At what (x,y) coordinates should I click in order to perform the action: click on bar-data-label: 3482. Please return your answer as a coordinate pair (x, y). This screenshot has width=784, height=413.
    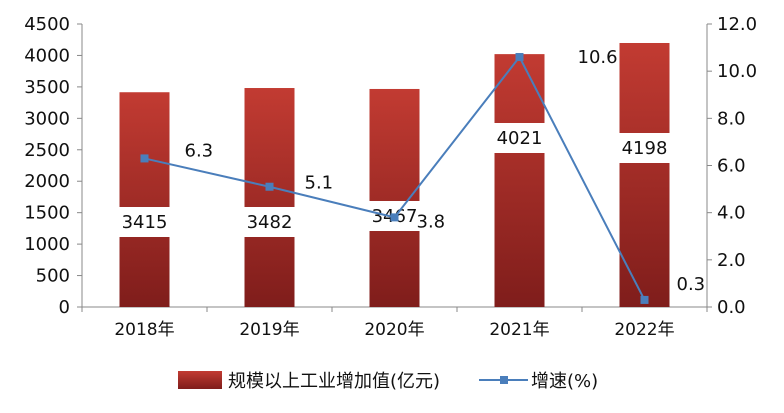
    Looking at the image, I should click on (270, 222).